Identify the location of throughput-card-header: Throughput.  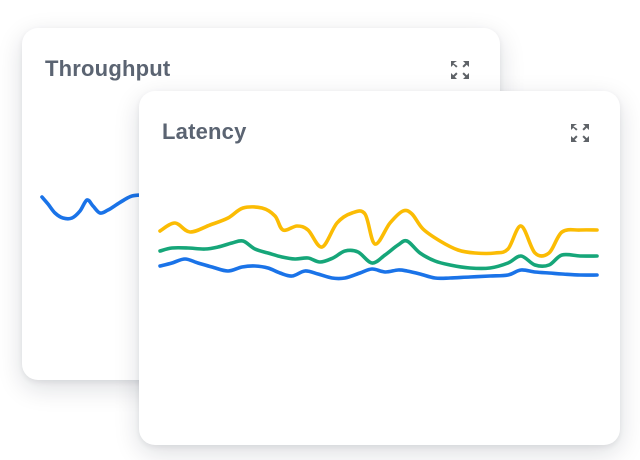
(261, 55).